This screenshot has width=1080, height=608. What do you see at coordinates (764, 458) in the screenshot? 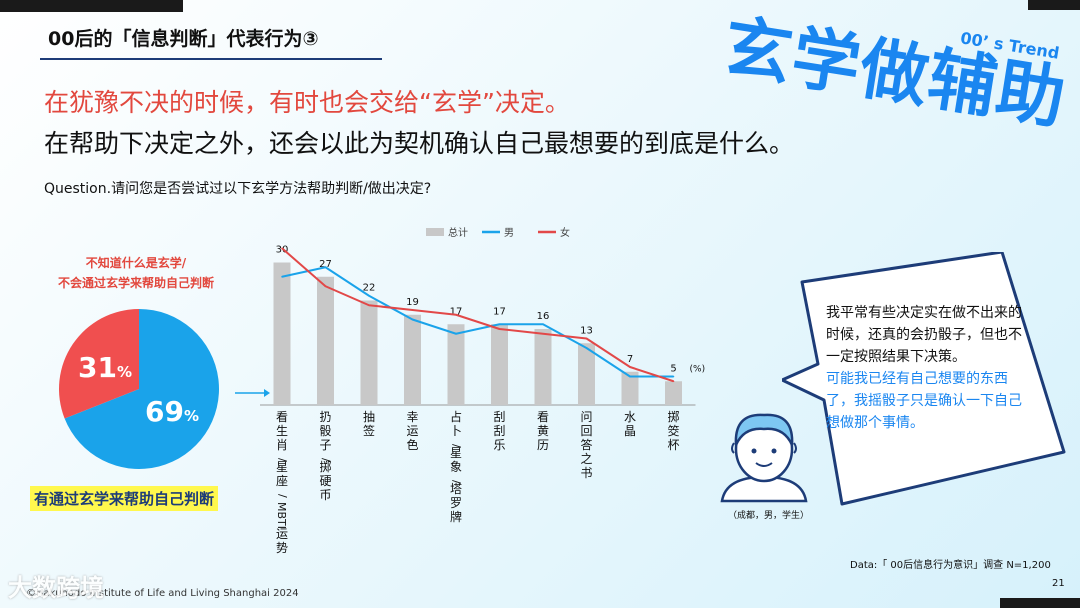
I see `avatar` at bounding box center [764, 458].